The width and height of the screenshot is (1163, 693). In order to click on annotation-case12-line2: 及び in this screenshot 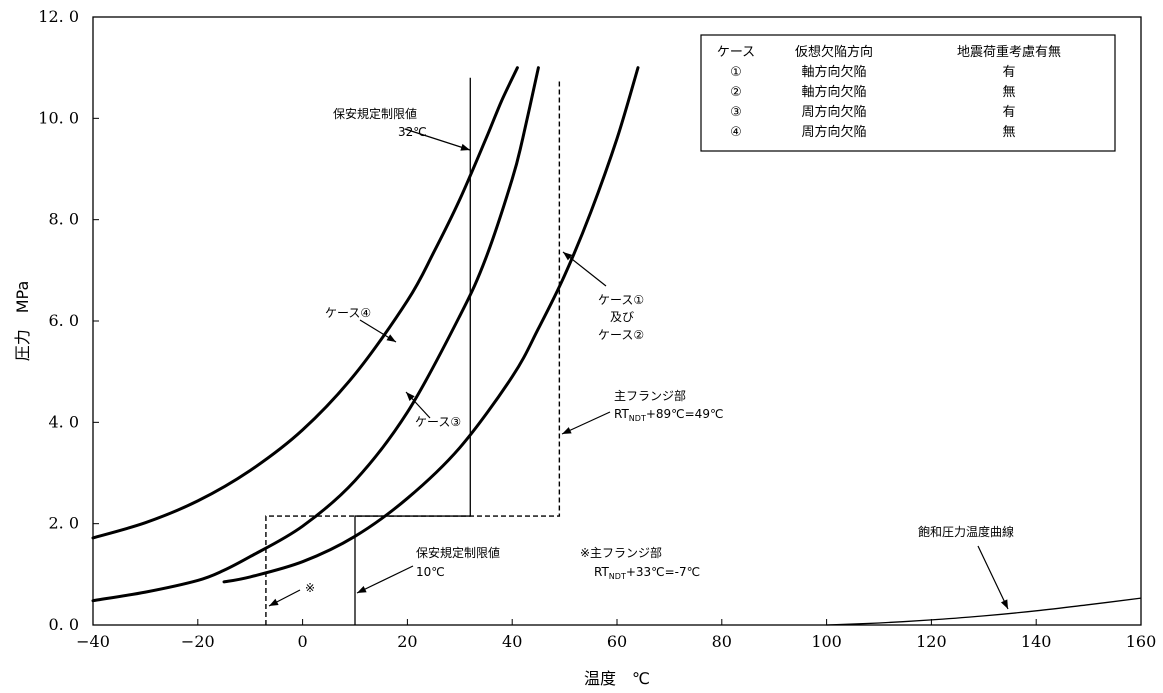, I will do `click(622, 317)`.